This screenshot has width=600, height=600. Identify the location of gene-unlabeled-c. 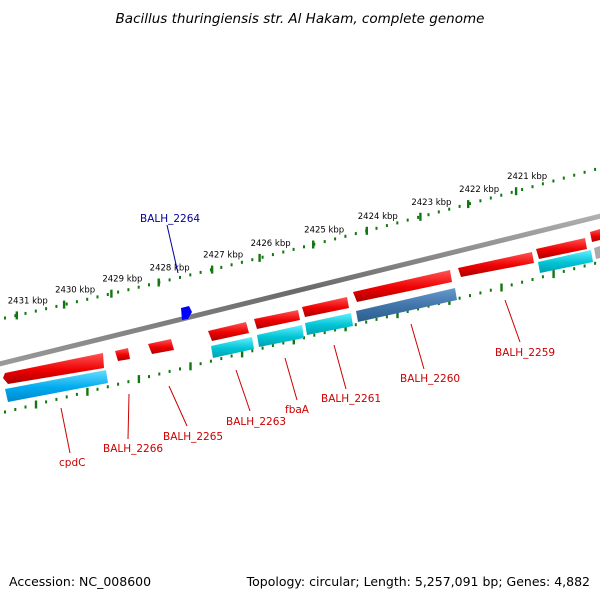
(565, 261).